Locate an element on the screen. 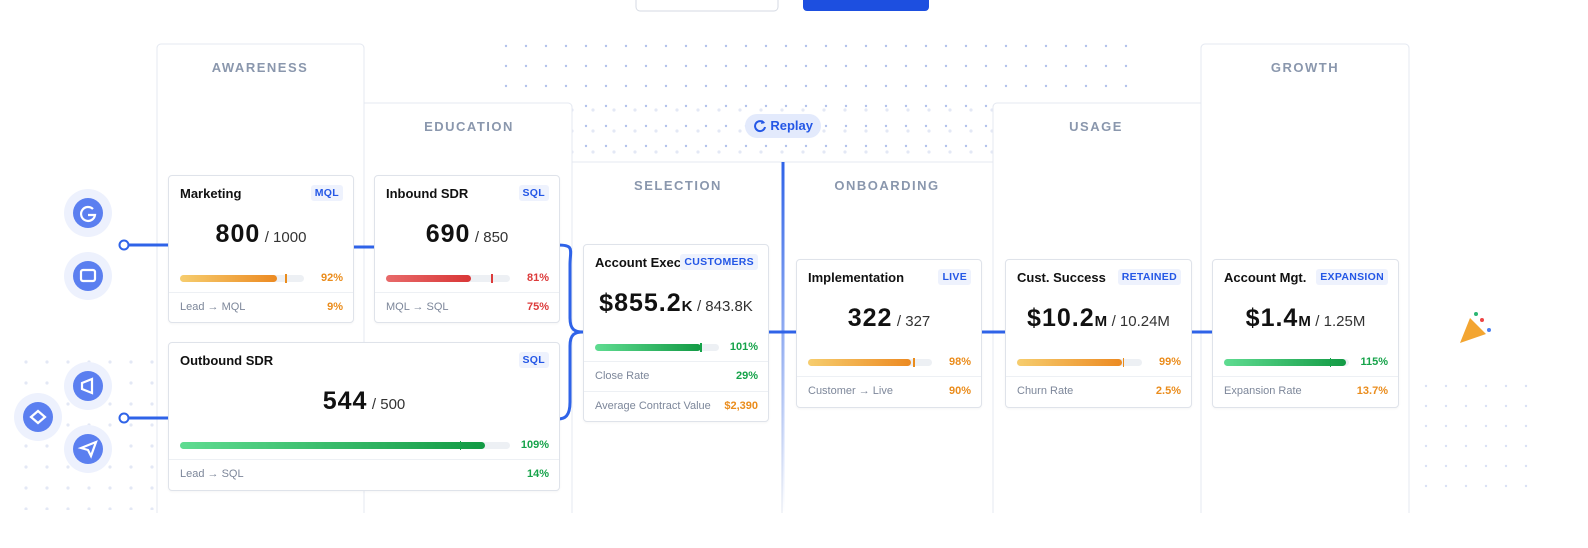 The width and height of the screenshot is (1588, 548). metric-value: 14% is located at coordinates (537, 474).